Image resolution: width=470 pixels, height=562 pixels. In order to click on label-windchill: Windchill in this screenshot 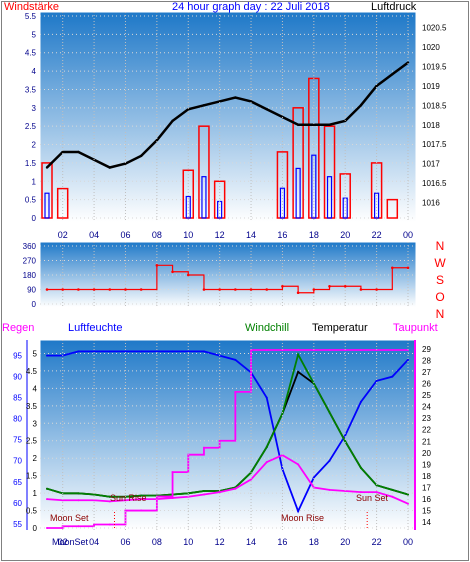, I will do `click(267, 328)`.